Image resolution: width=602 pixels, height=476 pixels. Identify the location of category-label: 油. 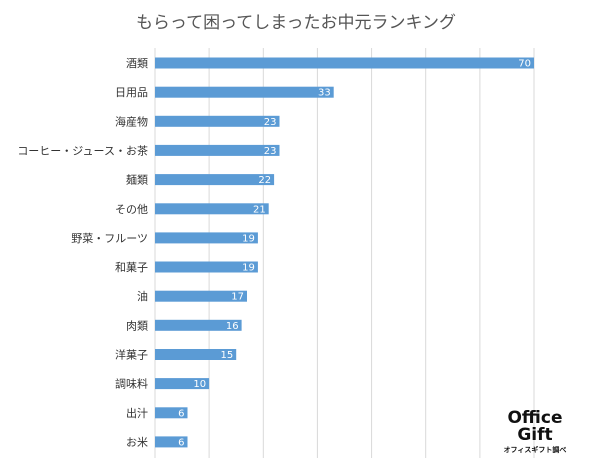
(142, 296).